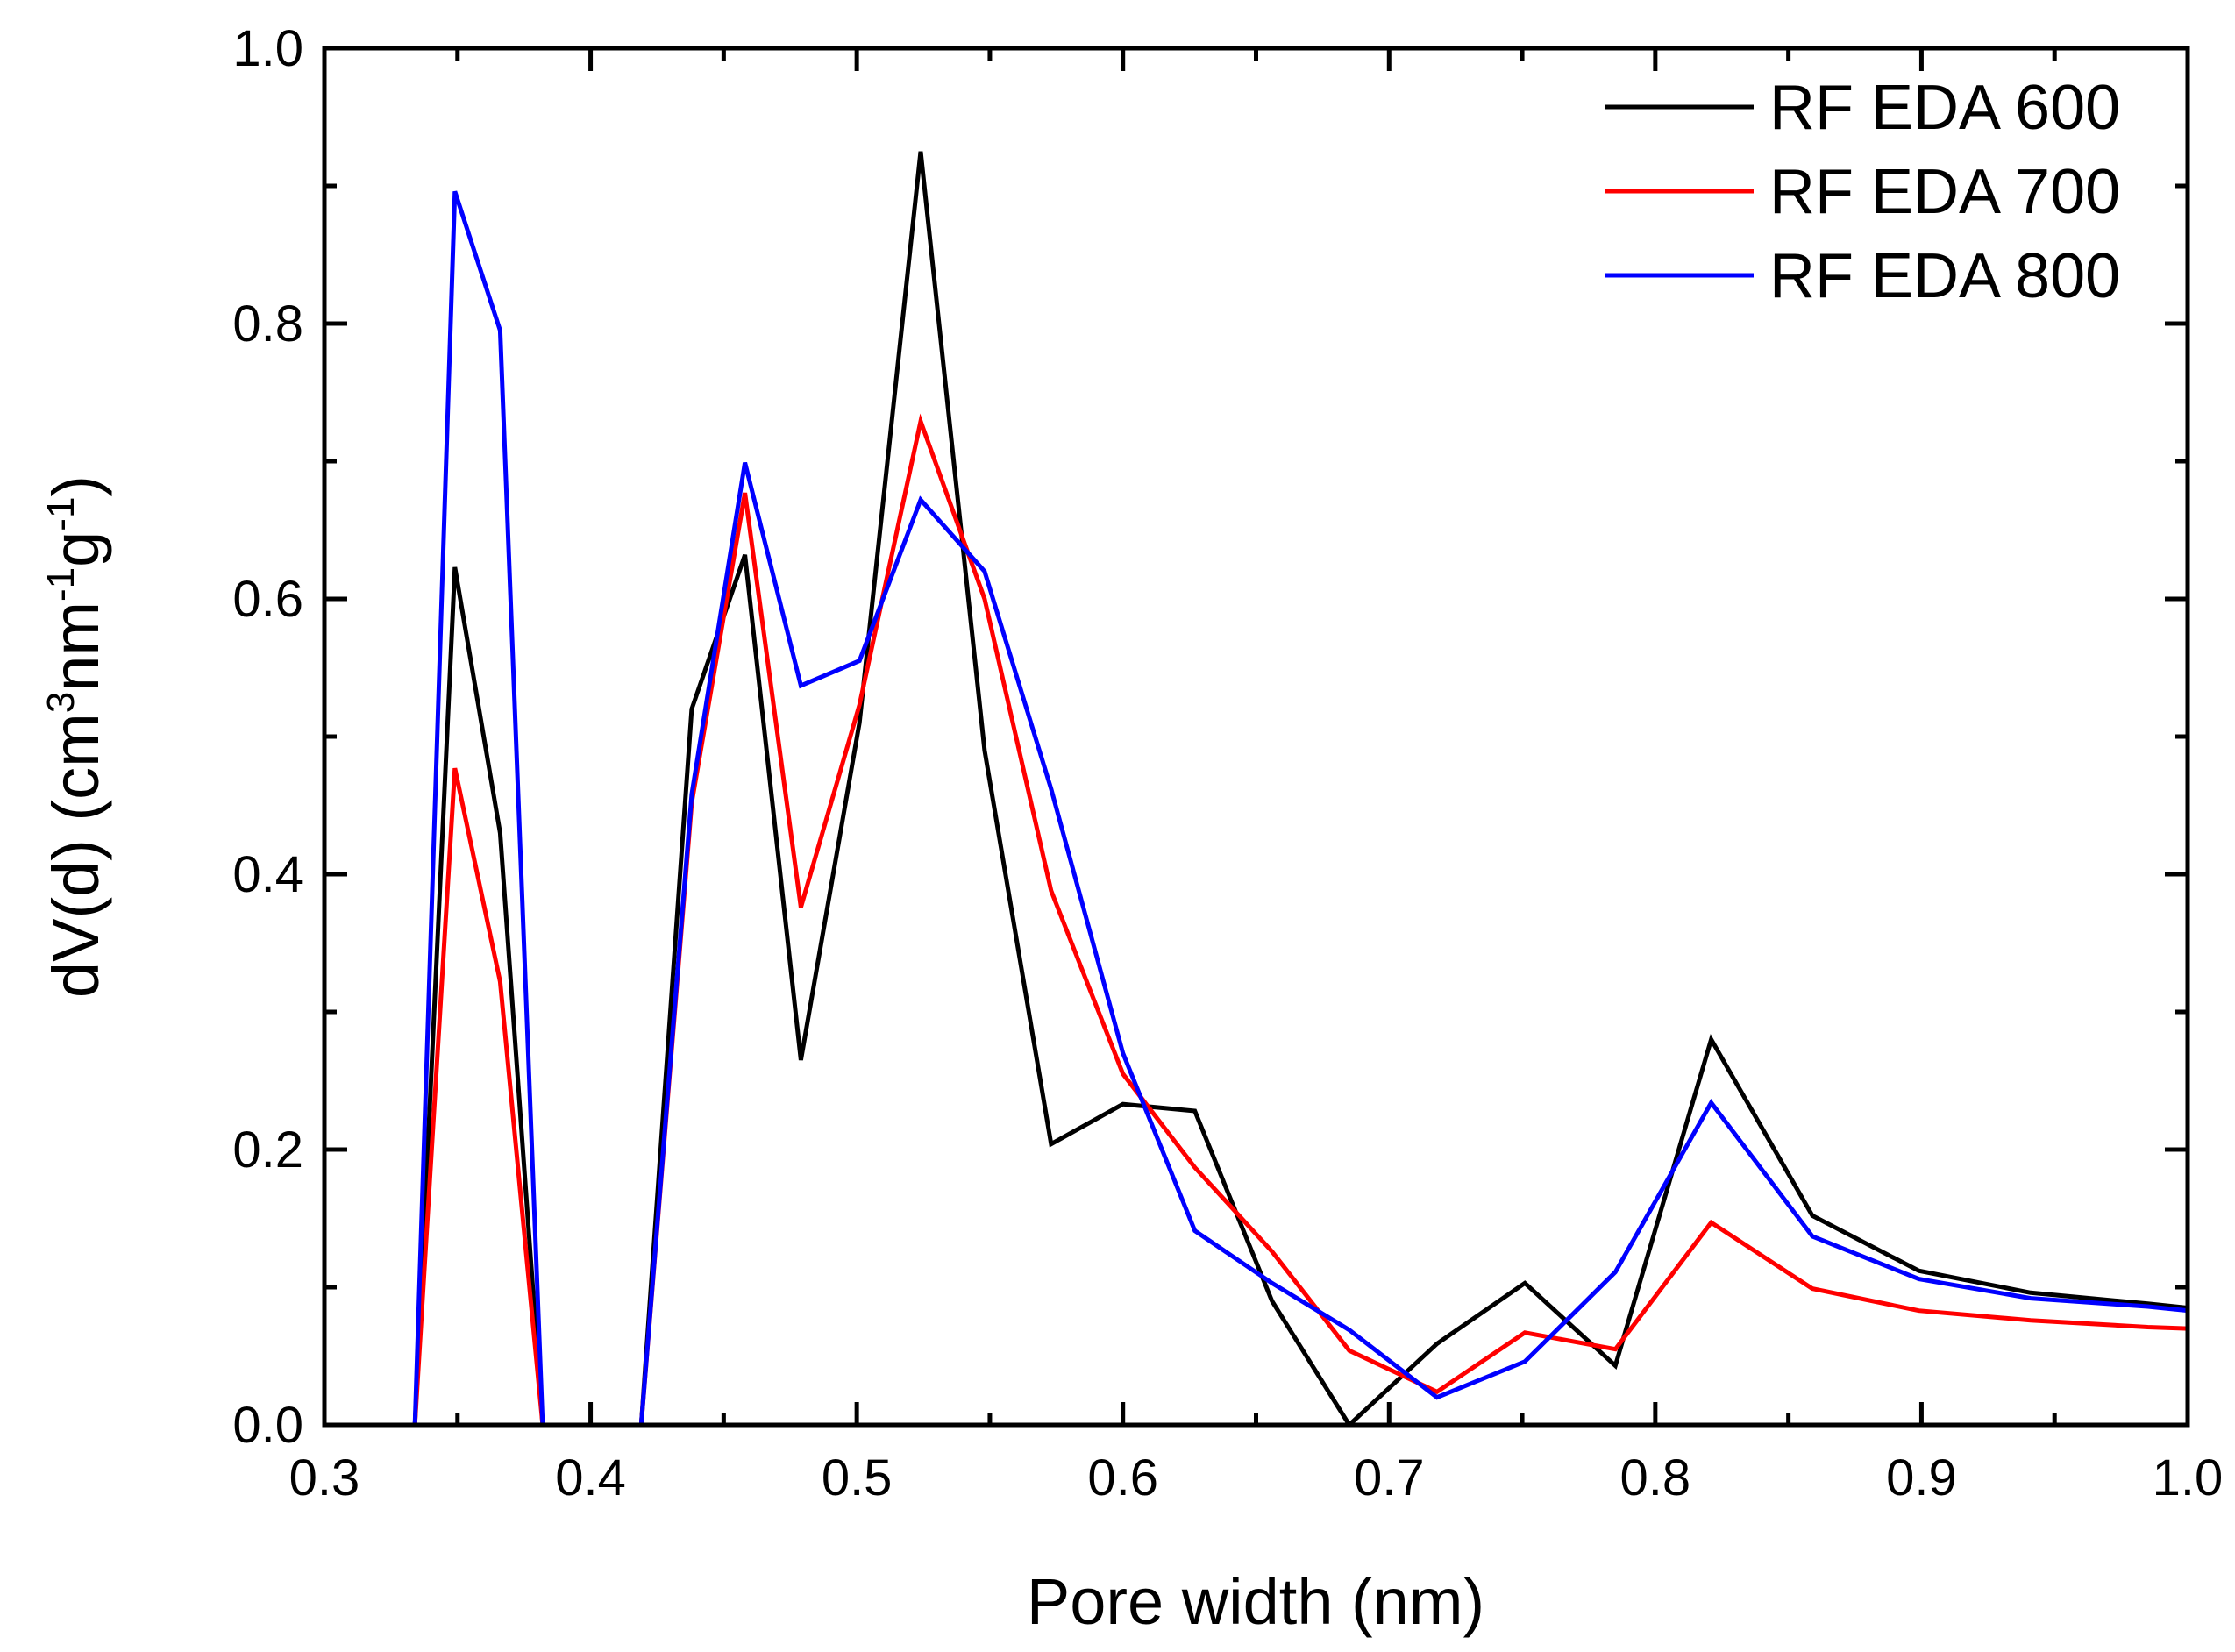 This screenshot has width=2235, height=1652. I want to click on x-tick-label: 0.8, so click(1655, 1477).